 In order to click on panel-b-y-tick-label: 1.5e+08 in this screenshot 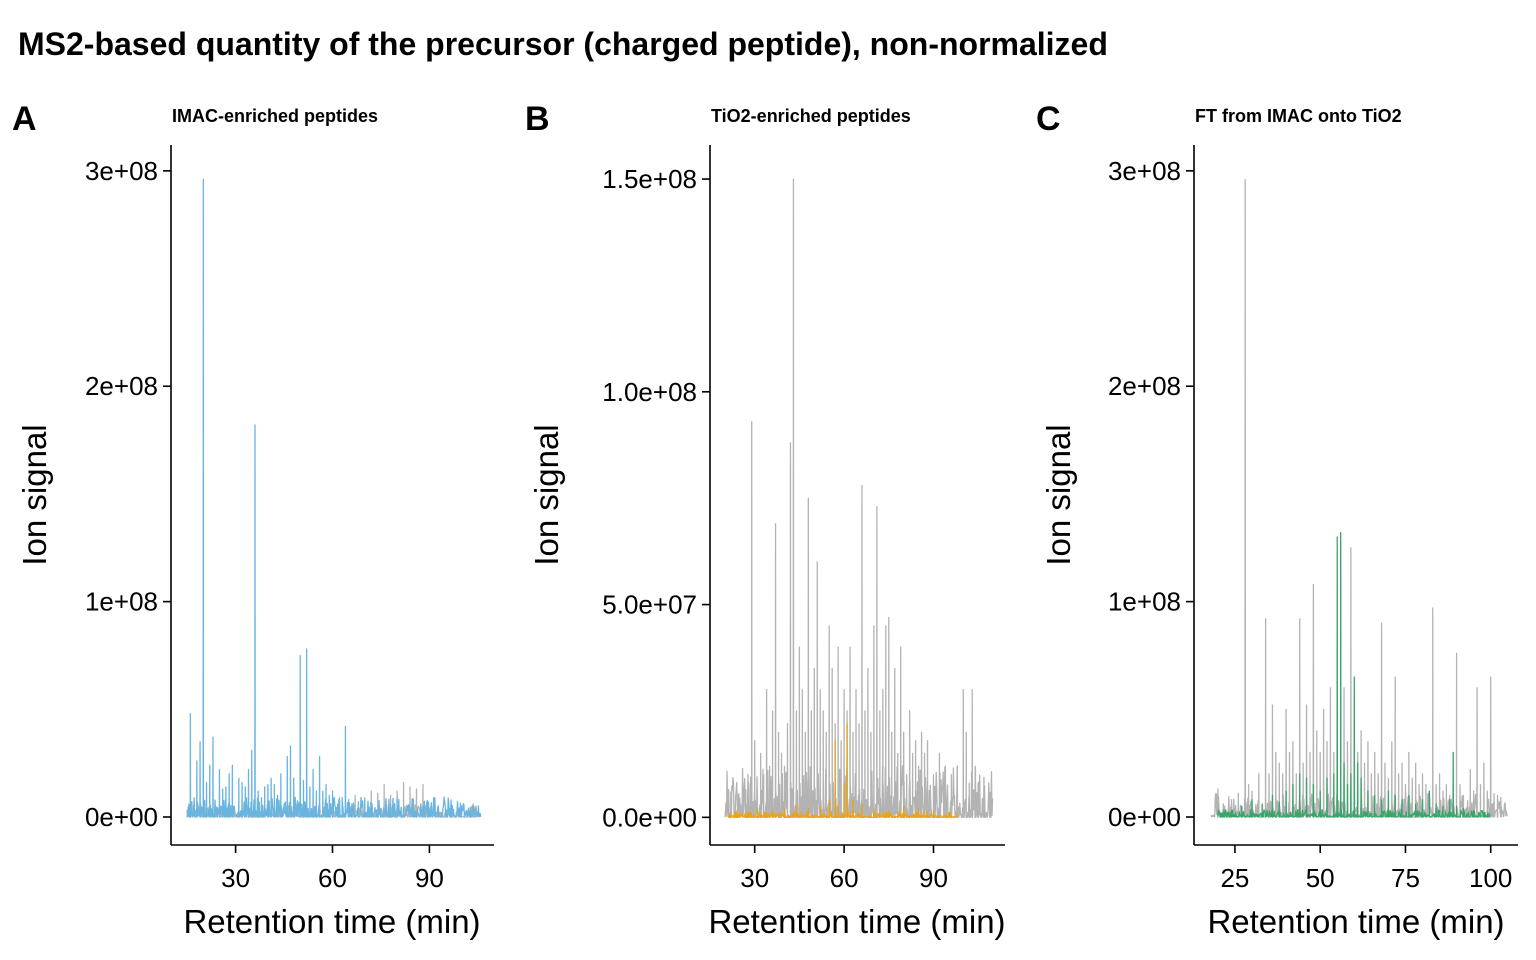, I will do `click(649, 179)`.